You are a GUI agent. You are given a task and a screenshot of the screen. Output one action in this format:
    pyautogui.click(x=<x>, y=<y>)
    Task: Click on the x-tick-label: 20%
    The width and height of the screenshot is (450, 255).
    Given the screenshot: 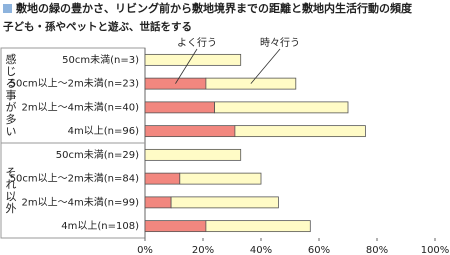 What is the action you would take?
    pyautogui.click(x=203, y=250)
    